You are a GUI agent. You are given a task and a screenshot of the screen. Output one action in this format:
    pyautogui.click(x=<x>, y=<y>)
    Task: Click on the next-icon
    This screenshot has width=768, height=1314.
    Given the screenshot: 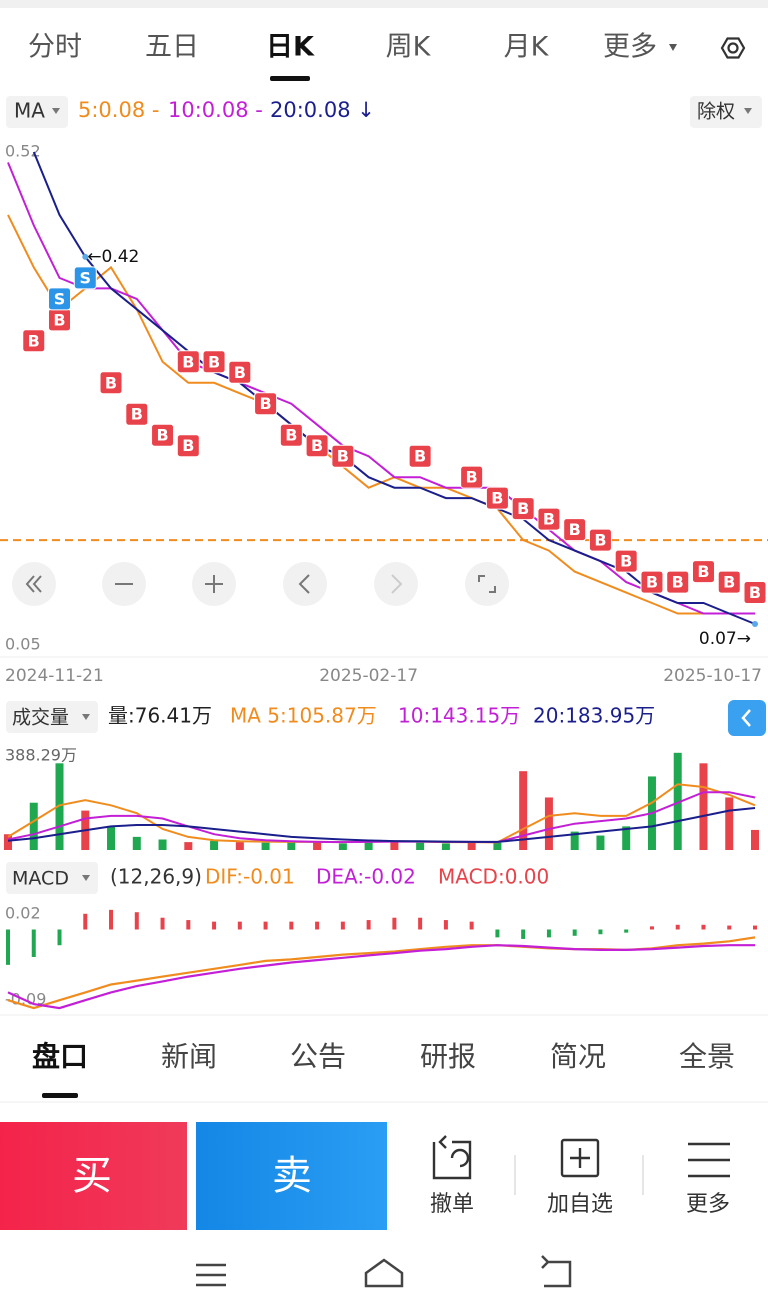 What is the action you would take?
    pyautogui.click(x=397, y=584)
    